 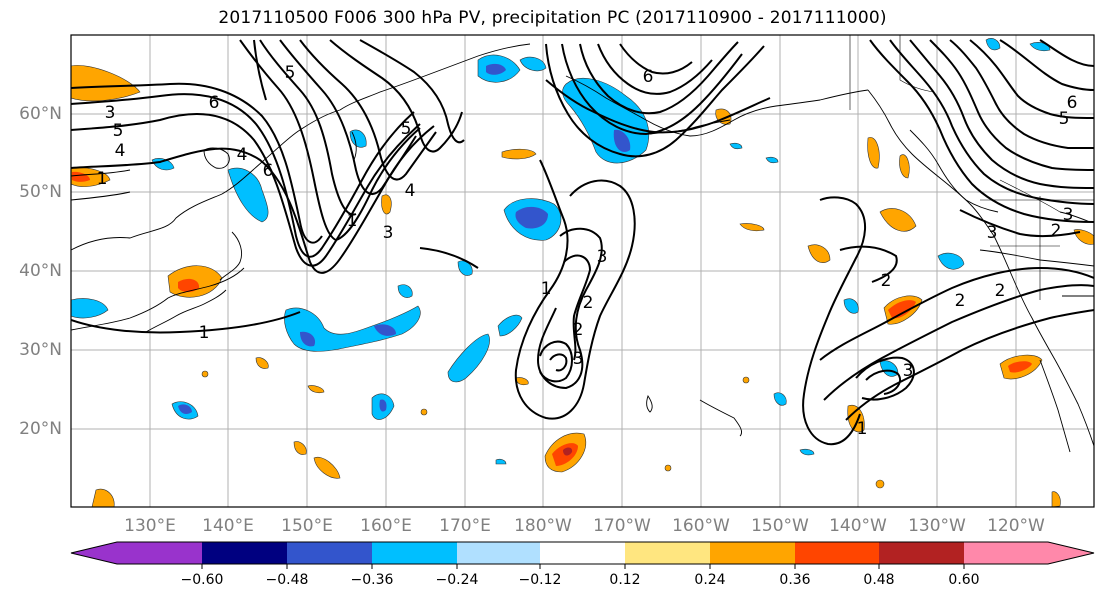 What do you see at coordinates (1016, 526) in the screenshot?
I see `lon-label: 120°W` at bounding box center [1016, 526].